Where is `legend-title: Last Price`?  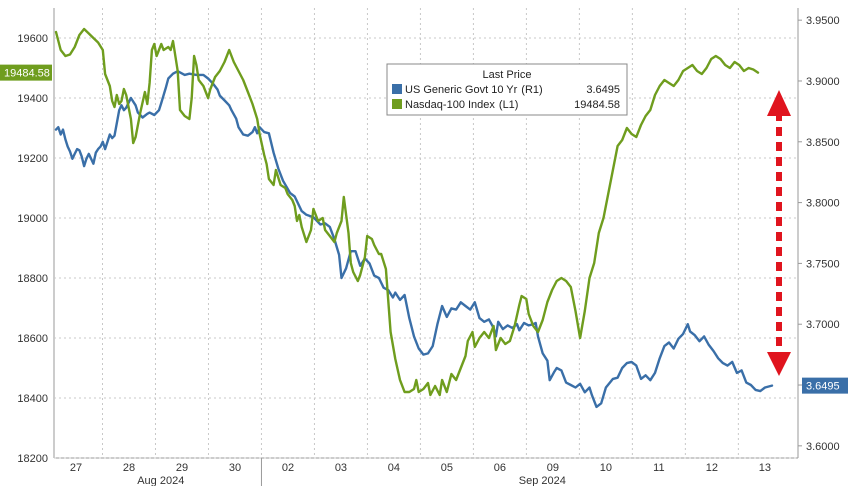
legend-title: Last Price is located at coordinates (507, 75).